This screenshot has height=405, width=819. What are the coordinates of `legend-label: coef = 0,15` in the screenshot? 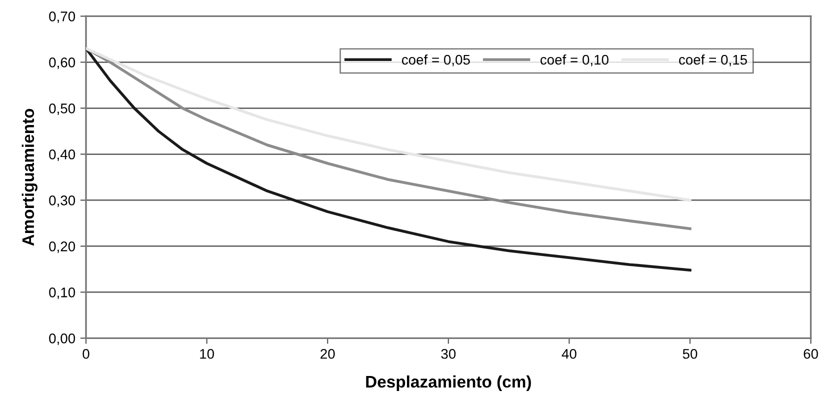 It's located at (713, 60).